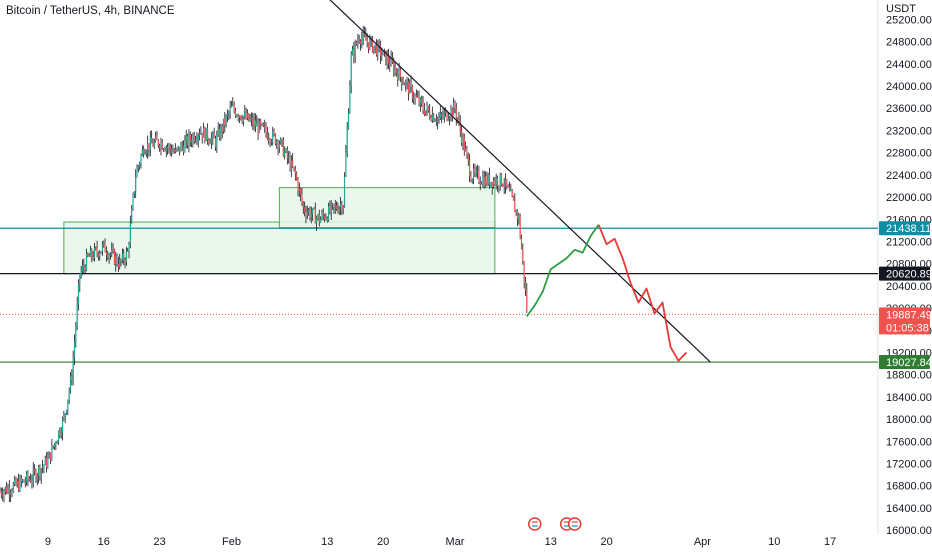 The height and width of the screenshot is (555, 932). Describe the element at coordinates (454, 542) in the screenshot. I see `x-tick-label: Mar` at that location.